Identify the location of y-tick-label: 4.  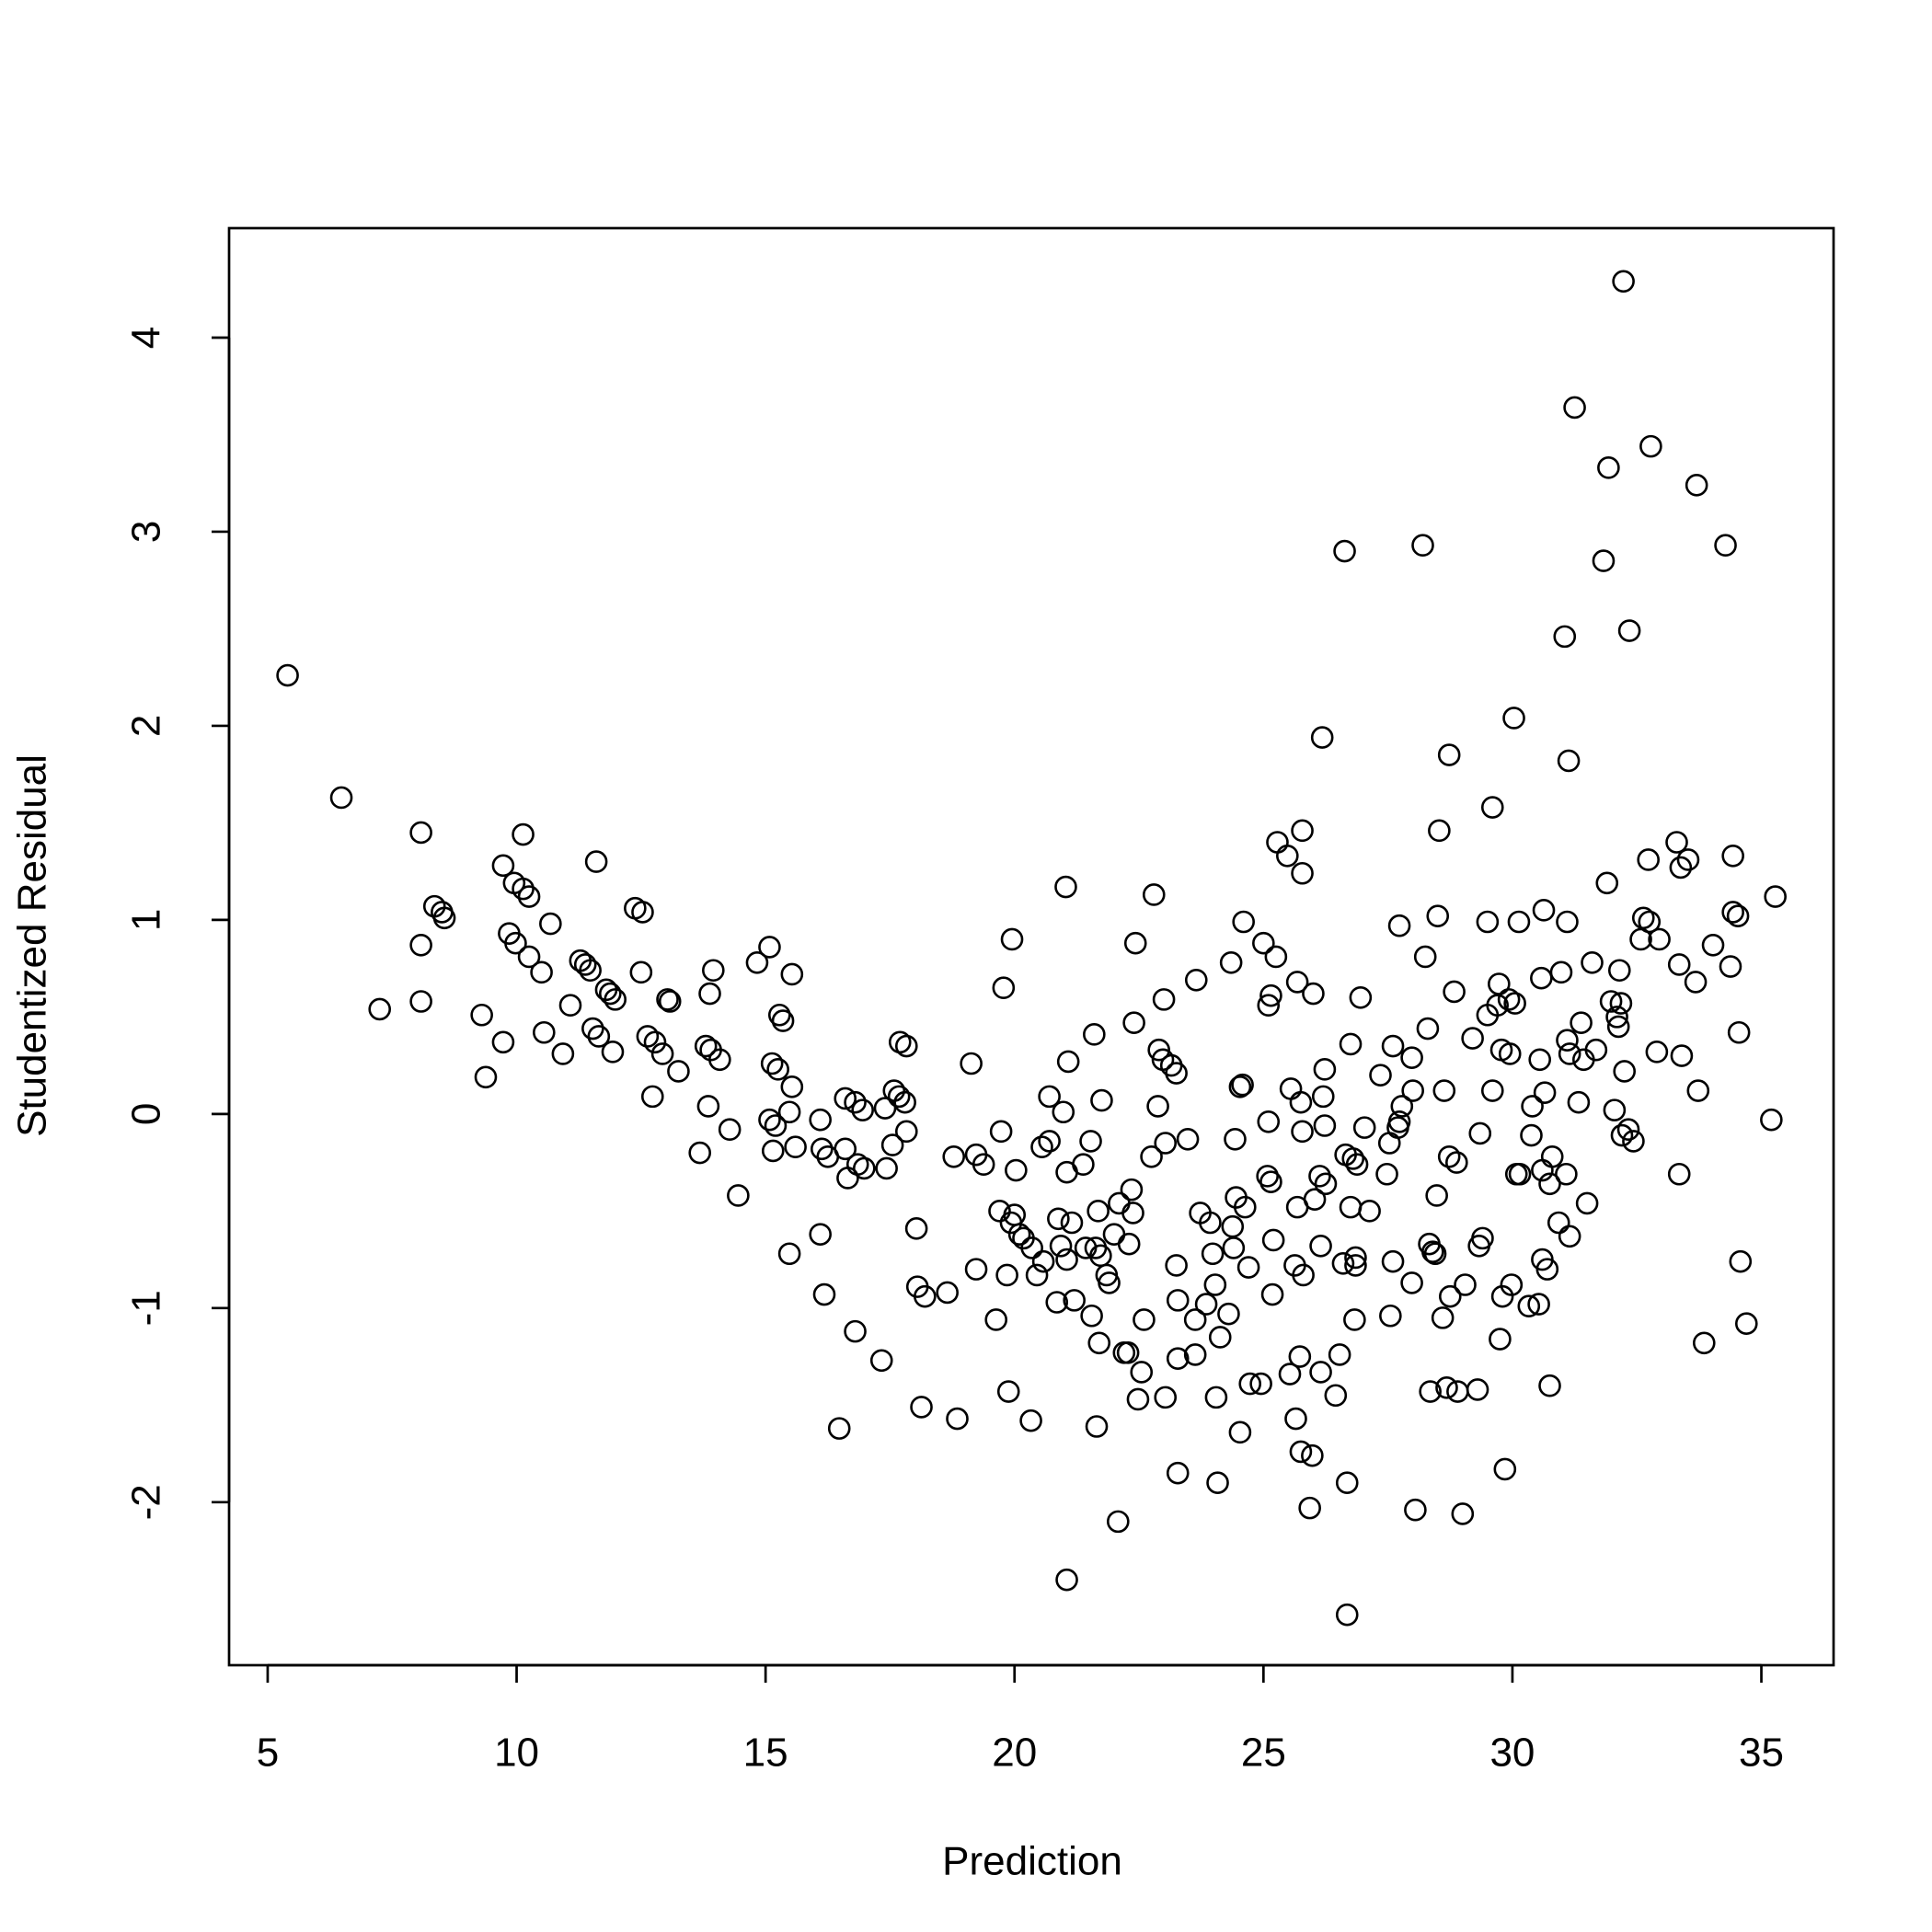
(146, 338).